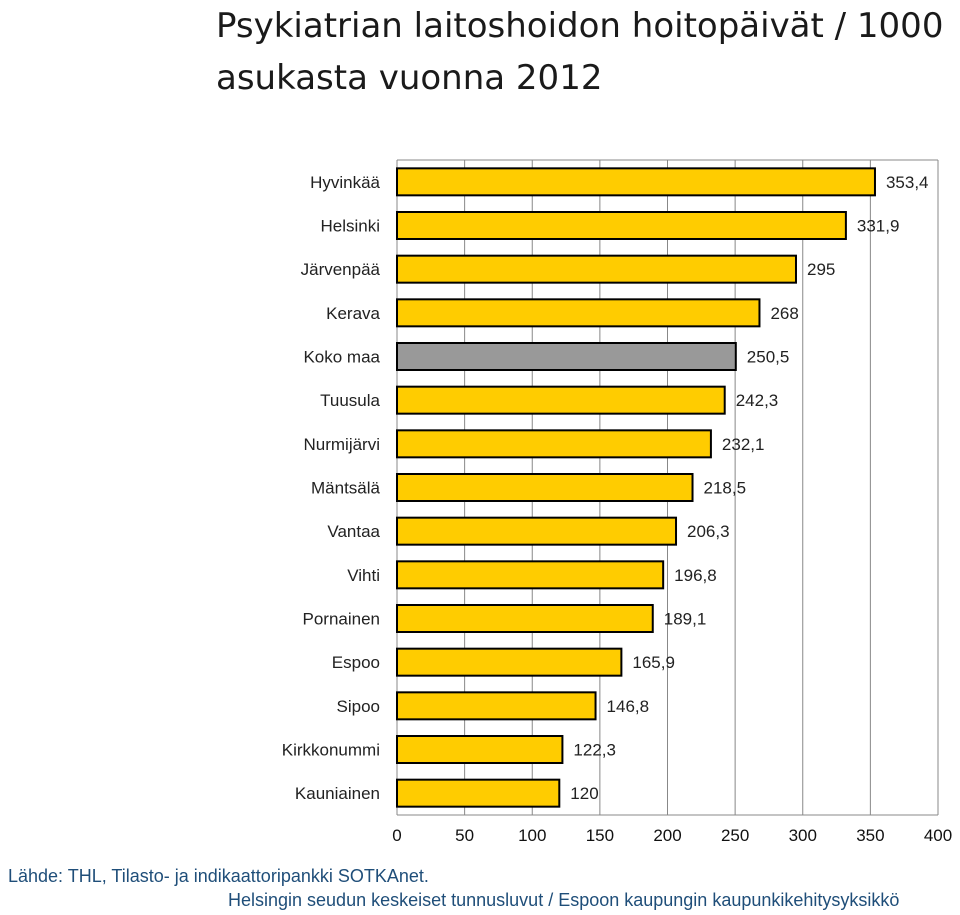 The height and width of the screenshot is (915, 960). Describe the element at coordinates (743, 444) in the screenshot. I see `data-label: 232,1` at that location.